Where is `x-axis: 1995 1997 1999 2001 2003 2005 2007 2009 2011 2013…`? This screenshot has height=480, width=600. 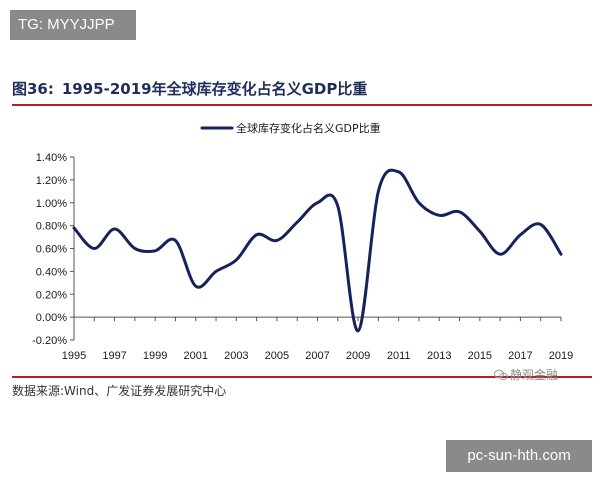
x-axis: 1995 1997 1999 2001 2003 2005 2007 2009 2011 2013… is located at coordinates (317, 339).